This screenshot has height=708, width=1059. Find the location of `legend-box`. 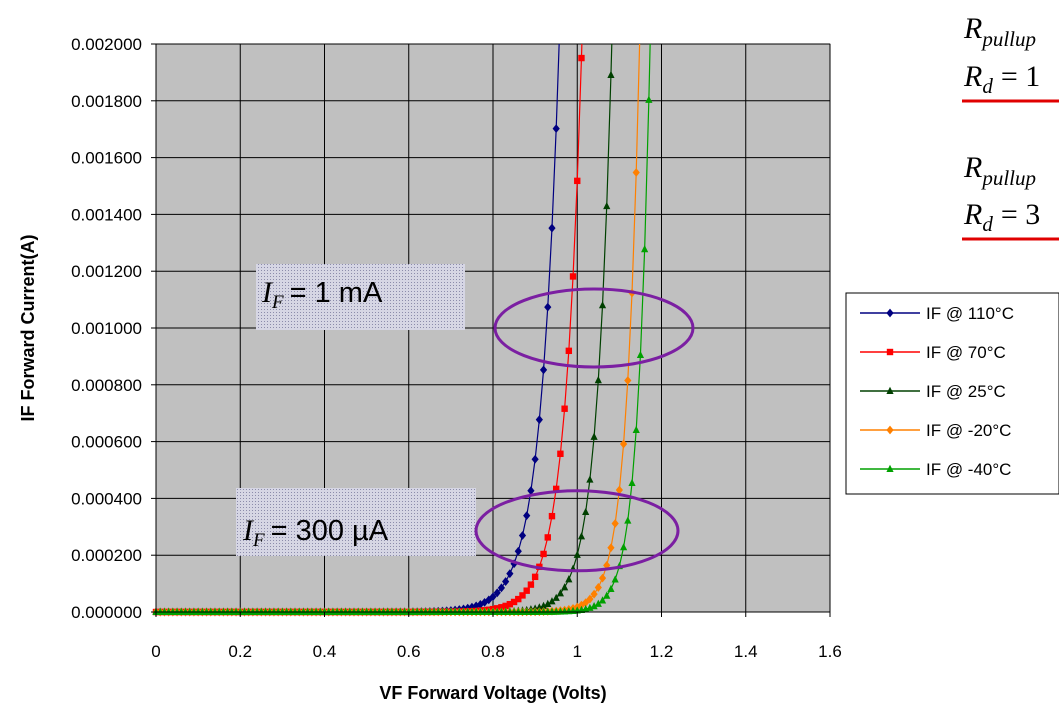

legend-box is located at coordinates (952, 393).